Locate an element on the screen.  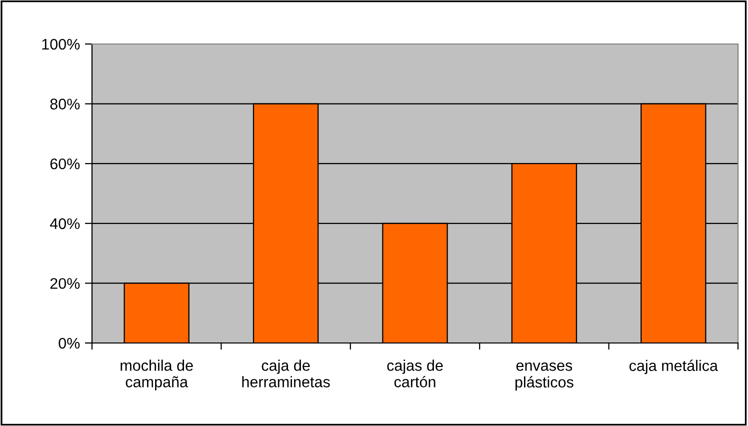
y-tick-label: 80% is located at coordinates (65, 104).